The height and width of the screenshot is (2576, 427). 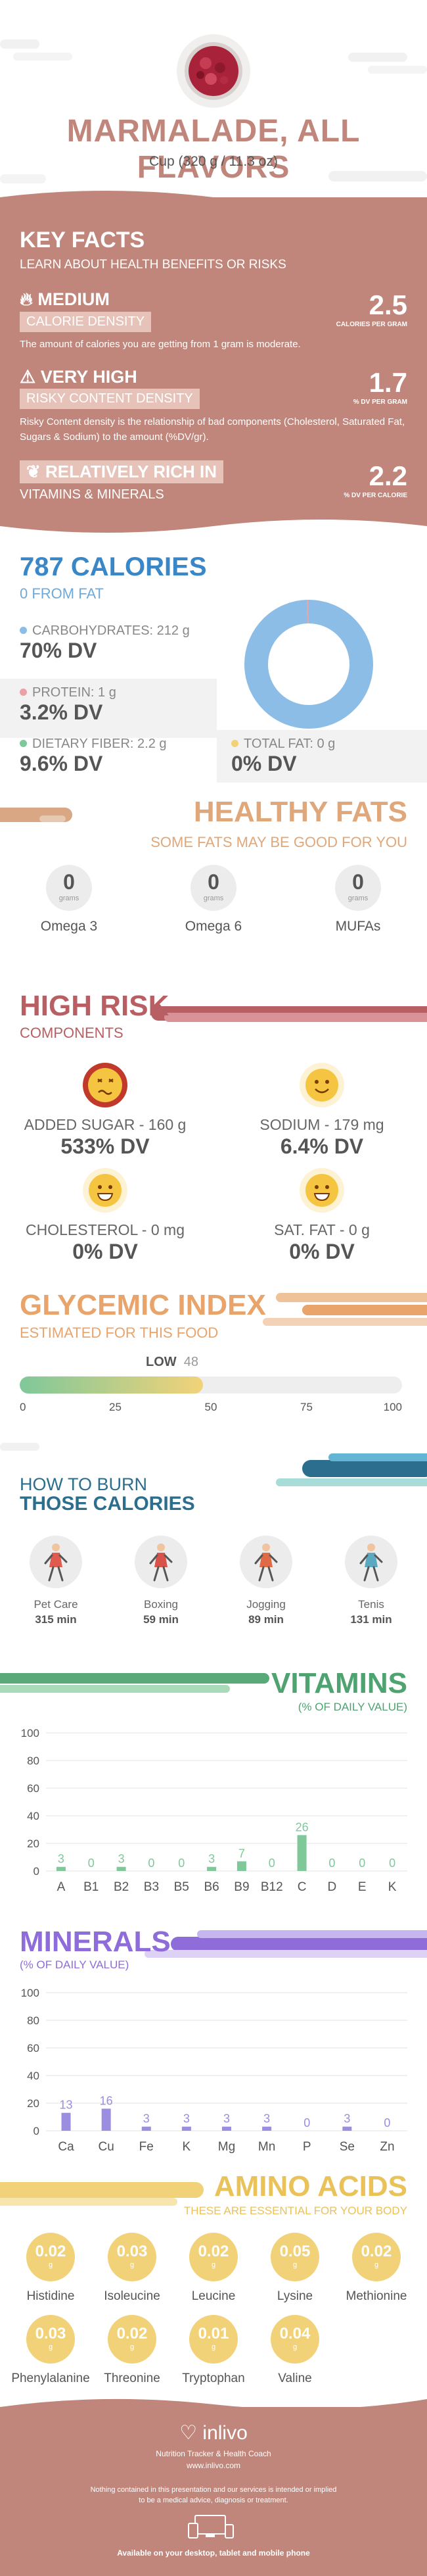 What do you see at coordinates (105, 1230) in the screenshot?
I see `risk-label: CHOLESTEROL - 0 mg` at bounding box center [105, 1230].